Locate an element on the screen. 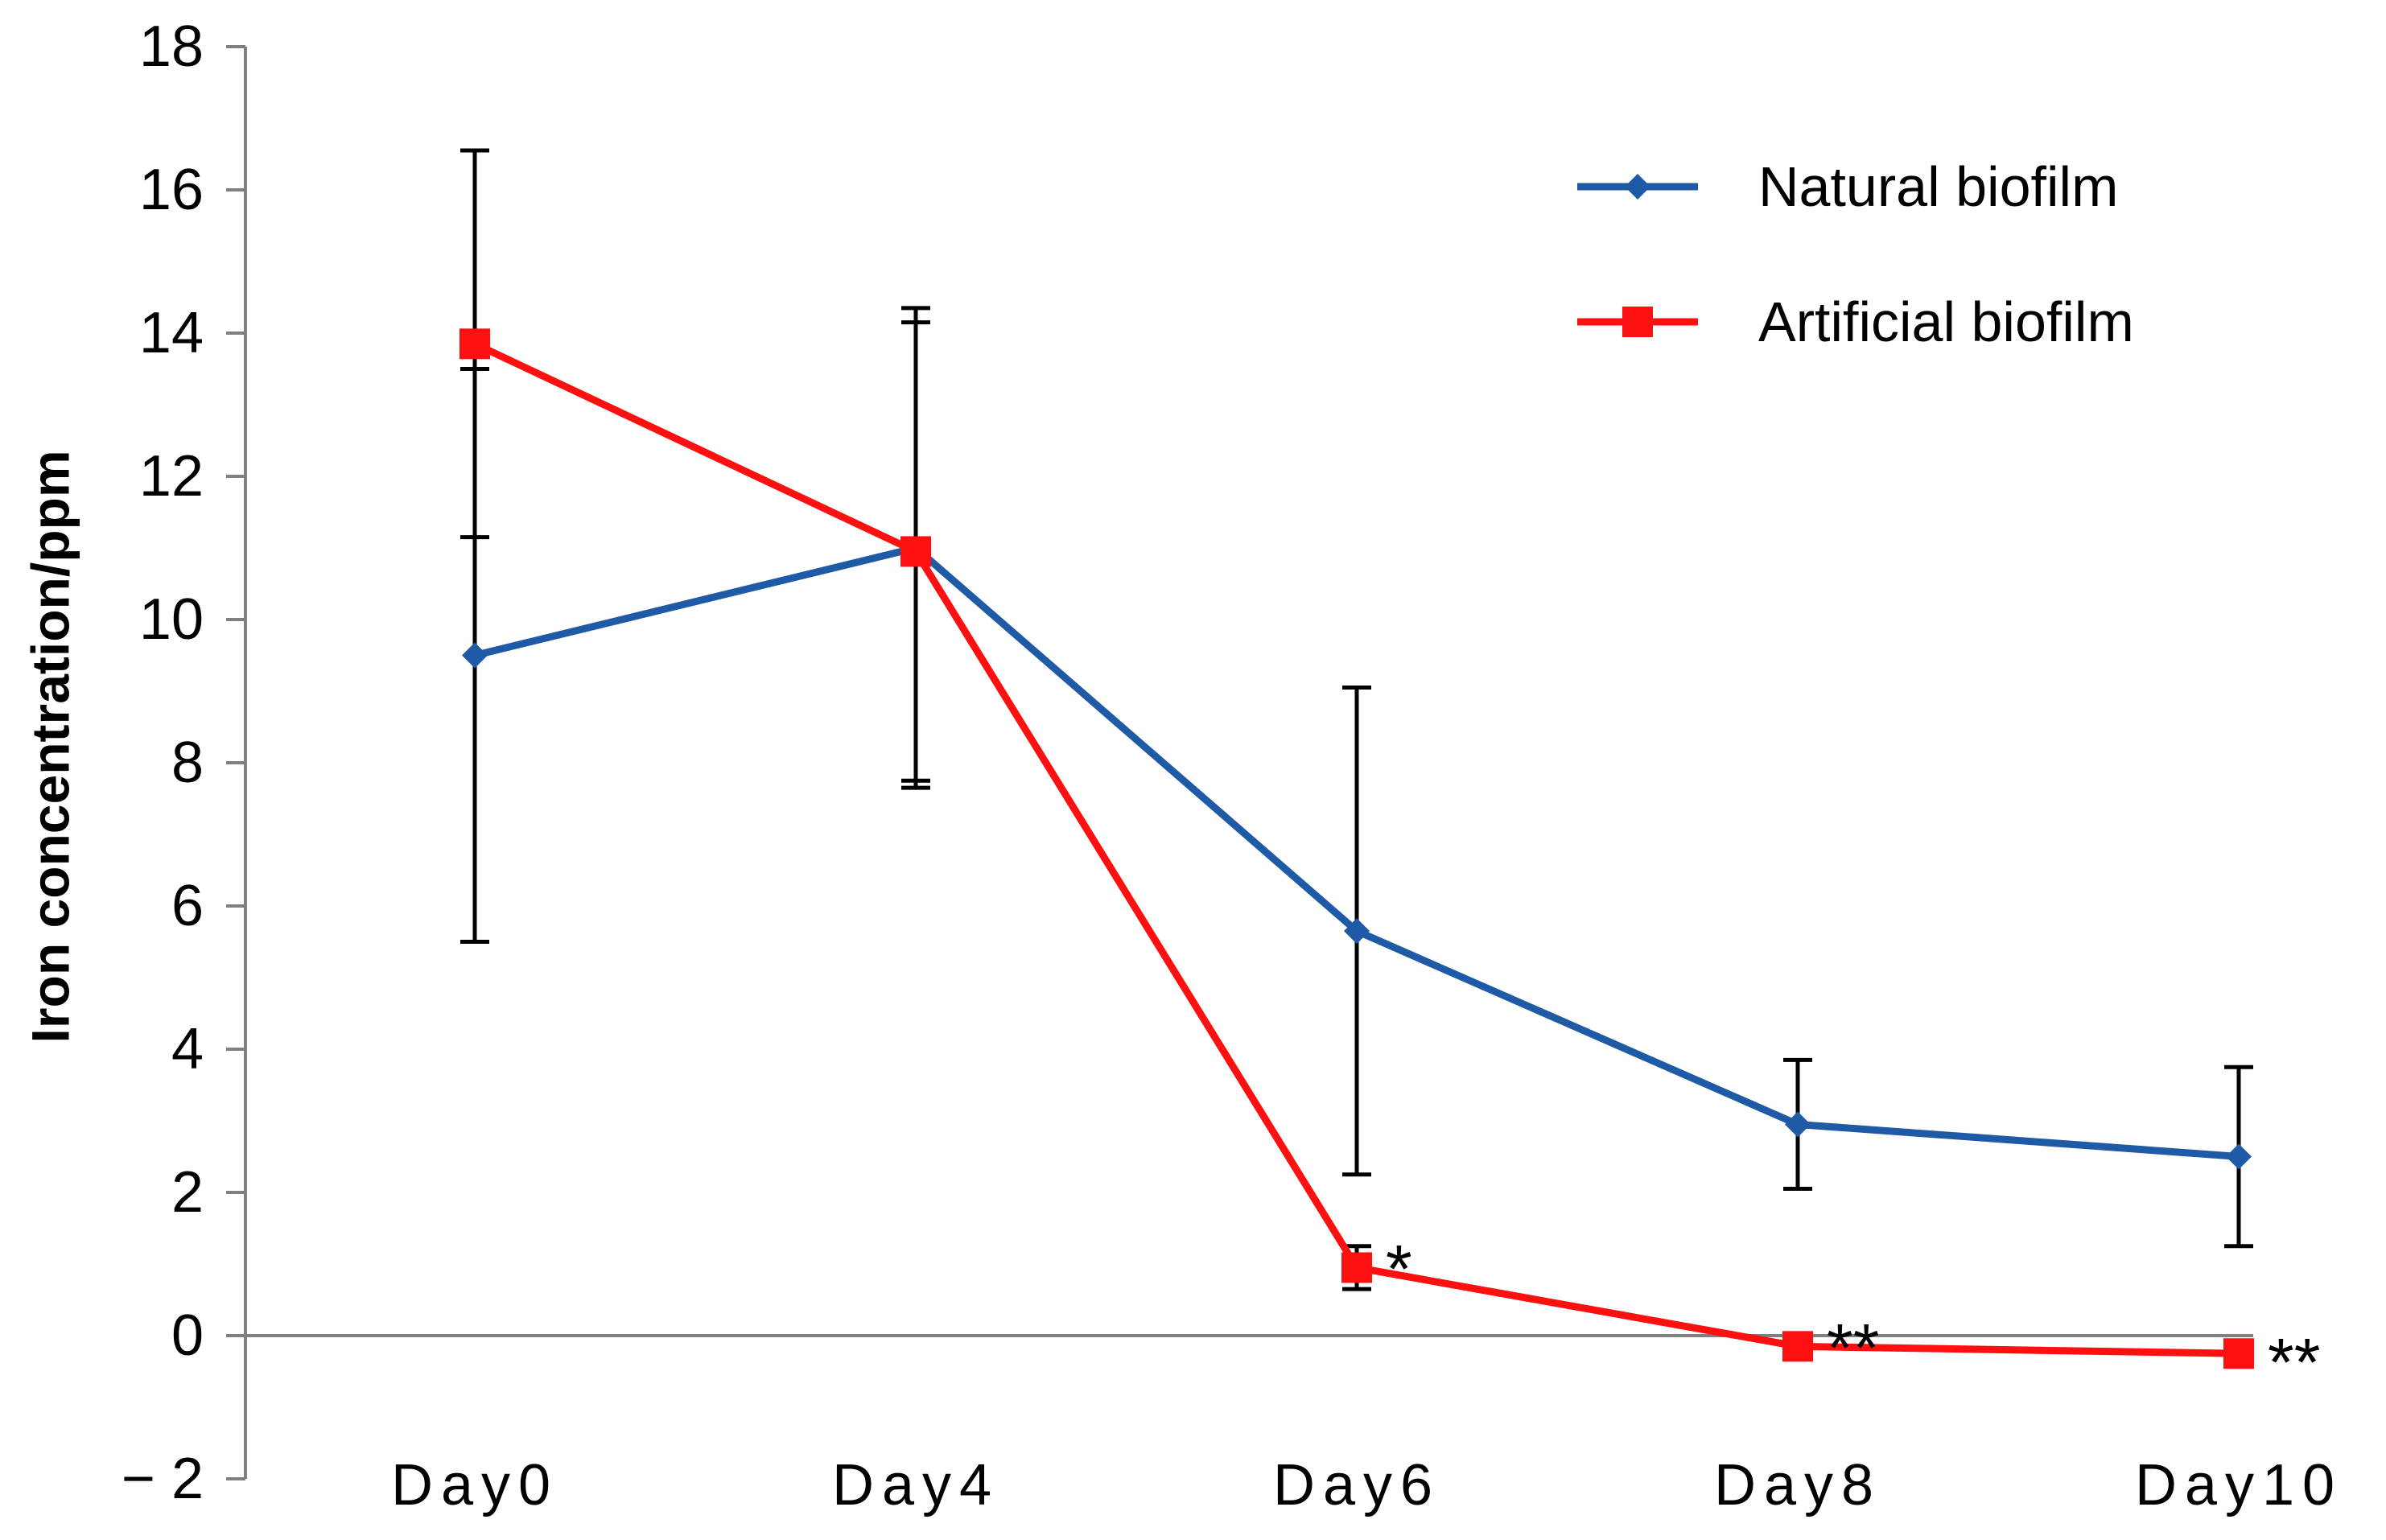 Image resolution: width=2386 pixels, height=1540 pixels. y-tick-label: 16 is located at coordinates (172, 190).